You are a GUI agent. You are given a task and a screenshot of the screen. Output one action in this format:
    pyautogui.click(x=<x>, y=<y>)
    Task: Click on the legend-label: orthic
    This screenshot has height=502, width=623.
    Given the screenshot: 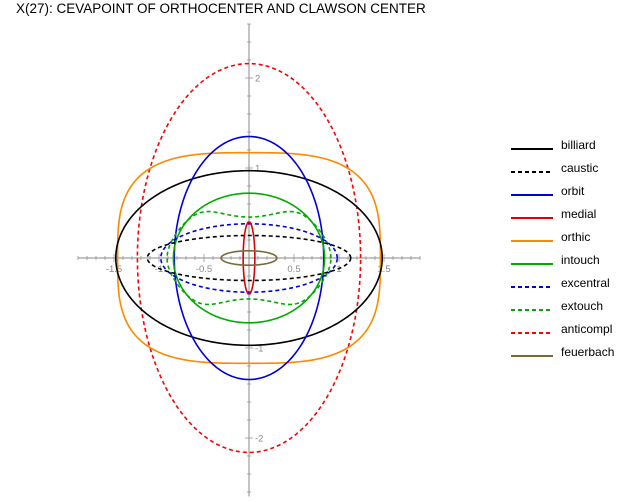 What is the action you would take?
    pyautogui.click(x=576, y=237)
    